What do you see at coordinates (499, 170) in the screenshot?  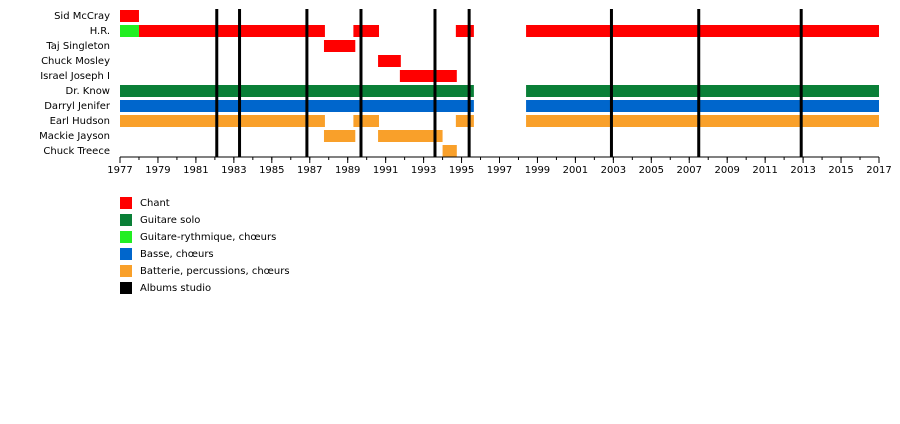 I see `x-tick-label: 1997` at bounding box center [499, 170].